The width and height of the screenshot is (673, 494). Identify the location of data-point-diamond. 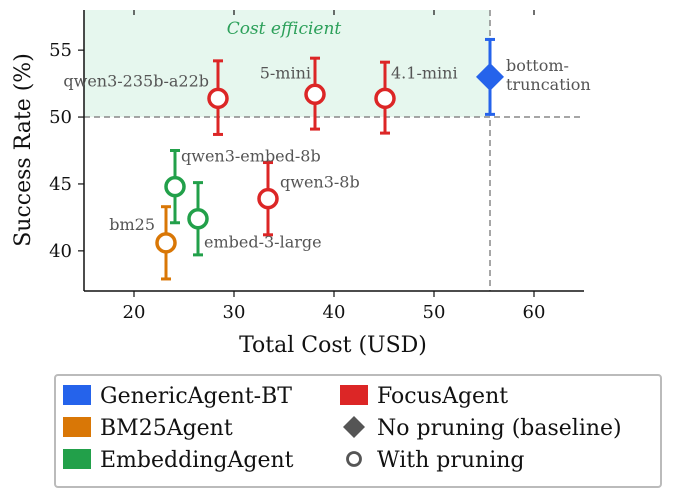
(490, 76).